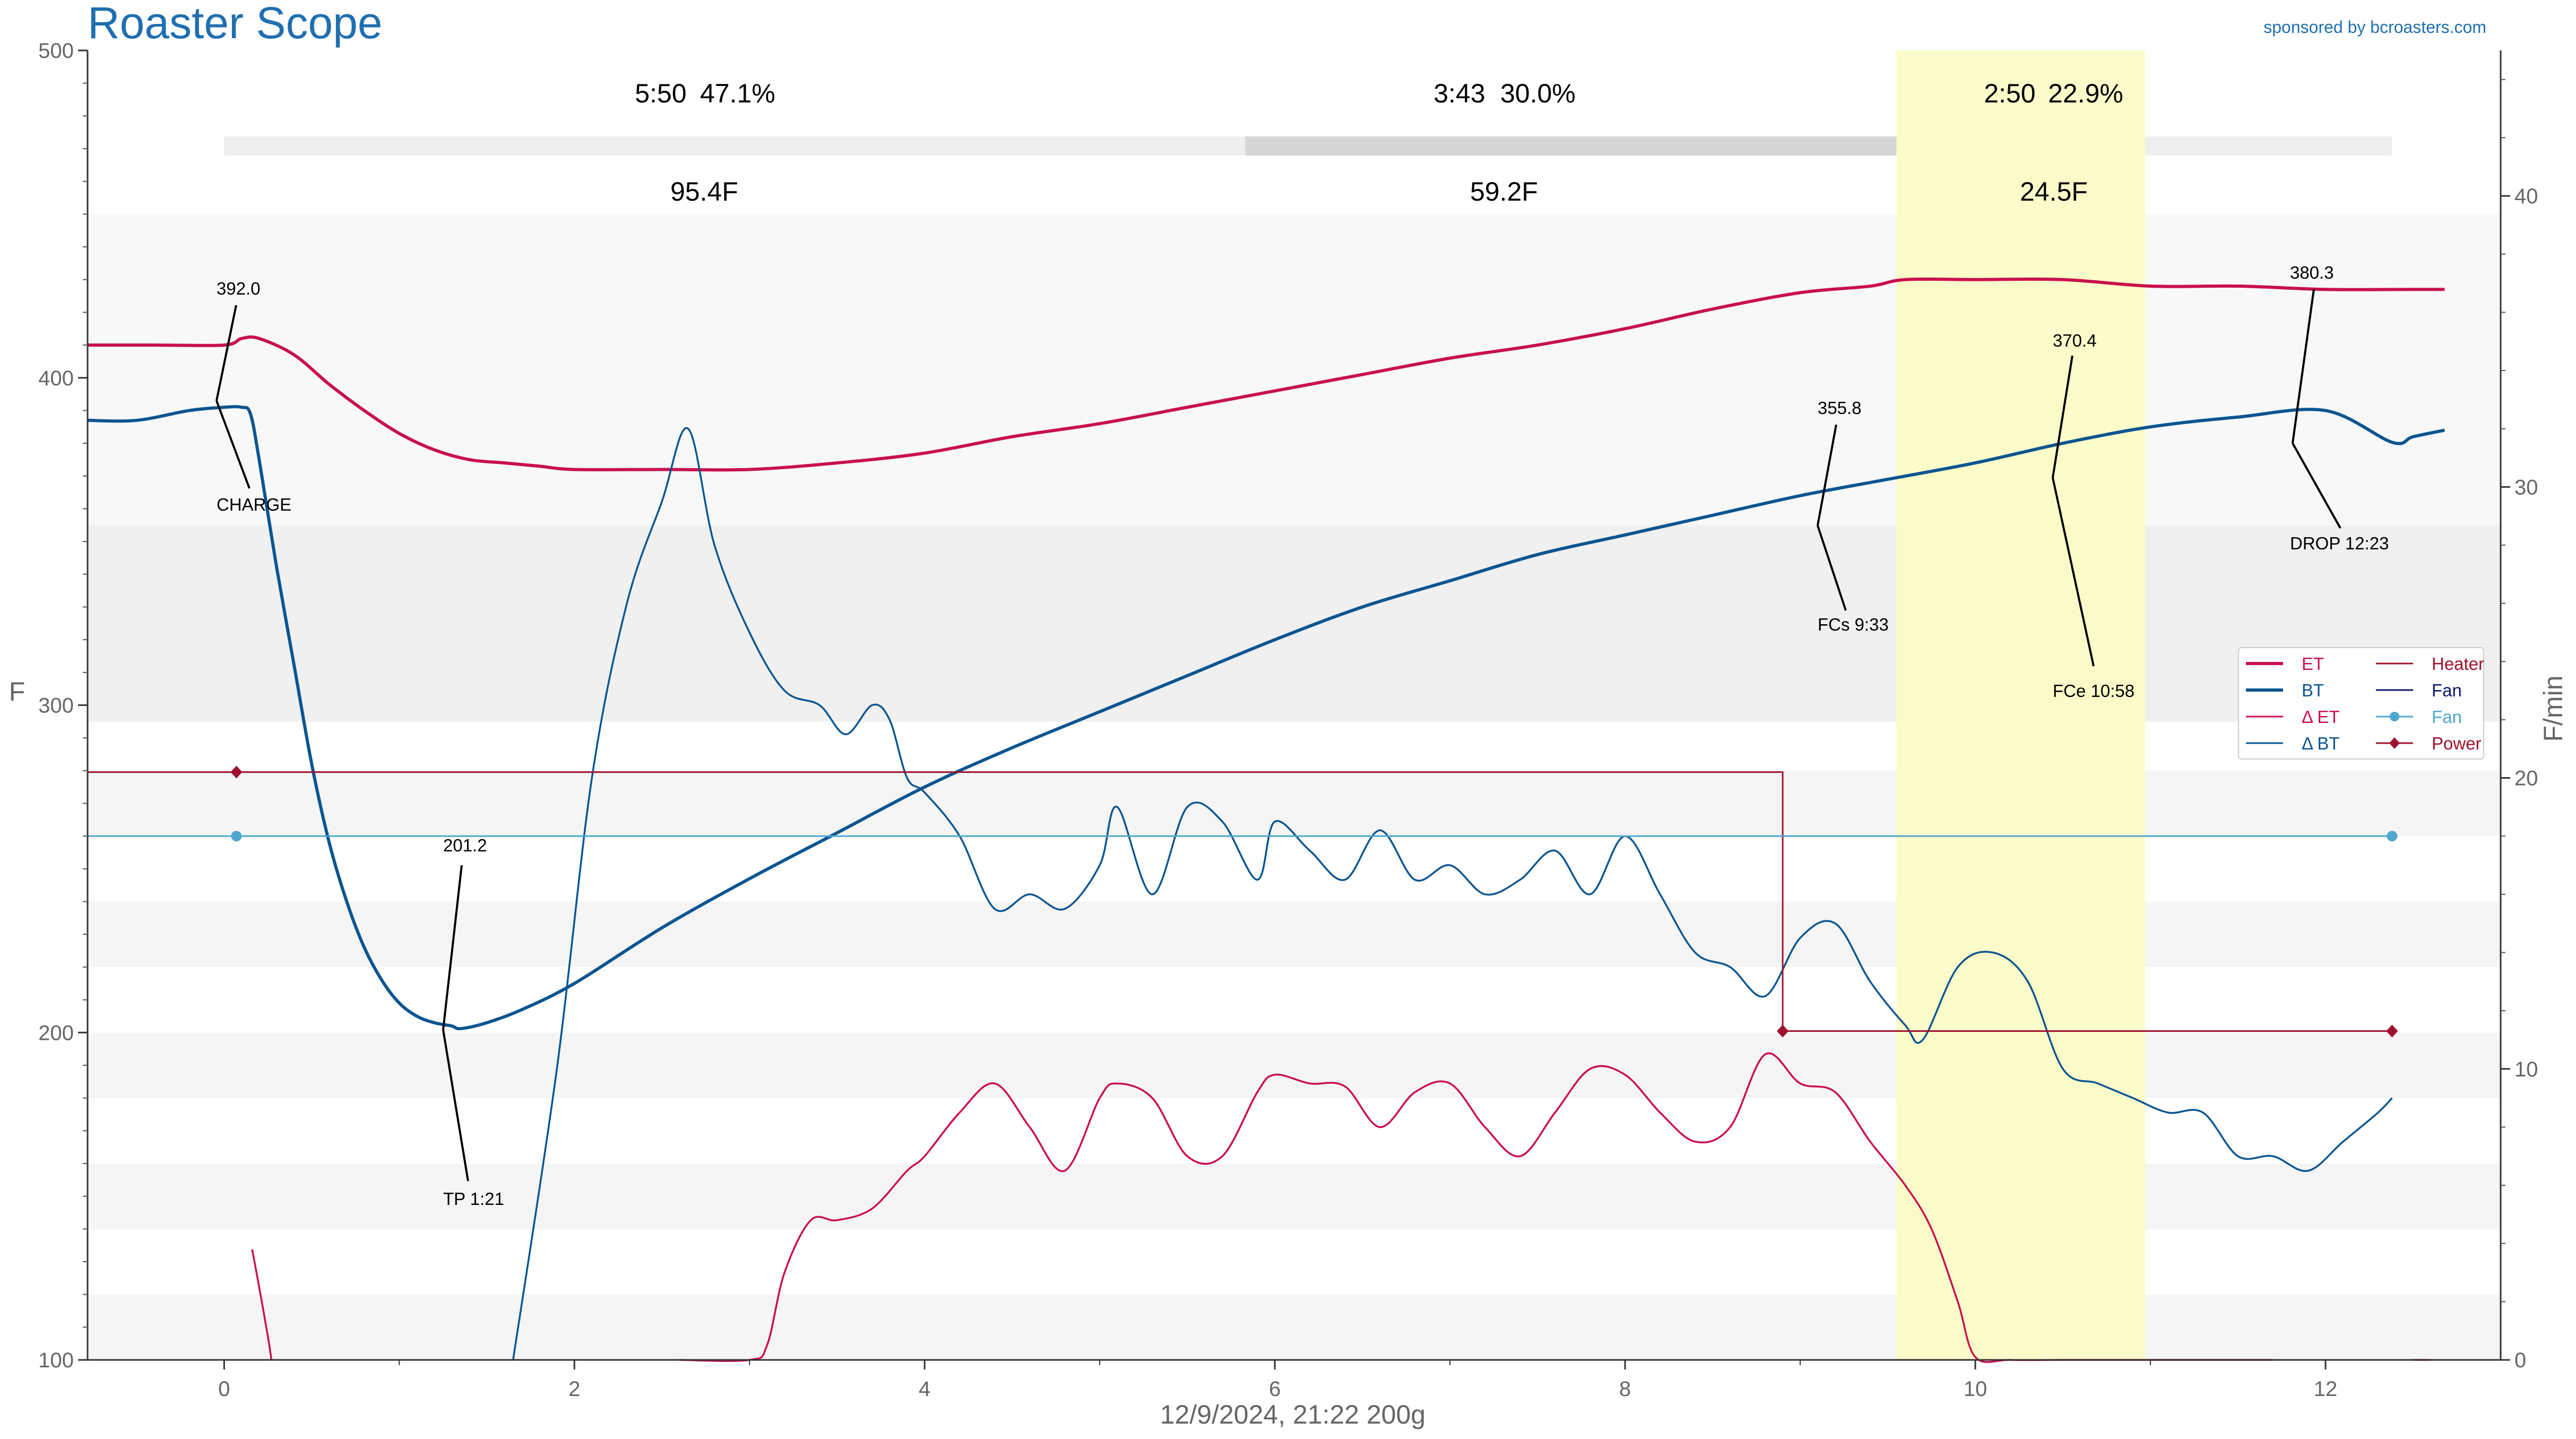 The height and width of the screenshot is (1439, 2576). What do you see at coordinates (56, 51) in the screenshot?
I see `y-tick-label-left: 500` at bounding box center [56, 51].